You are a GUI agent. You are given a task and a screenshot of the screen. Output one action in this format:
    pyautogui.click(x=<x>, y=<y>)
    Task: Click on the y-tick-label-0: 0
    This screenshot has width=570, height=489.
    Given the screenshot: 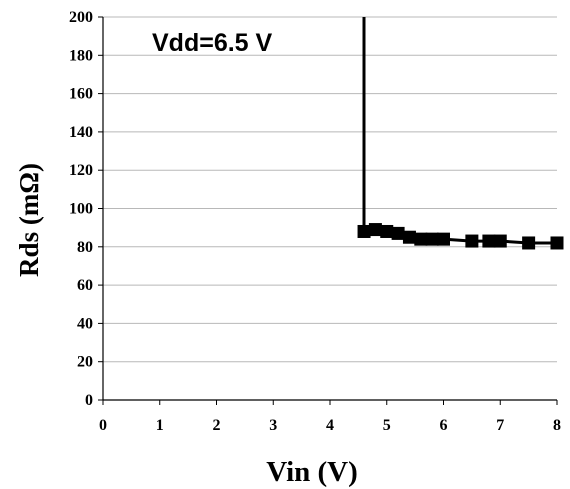 What is the action you would take?
    pyautogui.click(x=89, y=400)
    